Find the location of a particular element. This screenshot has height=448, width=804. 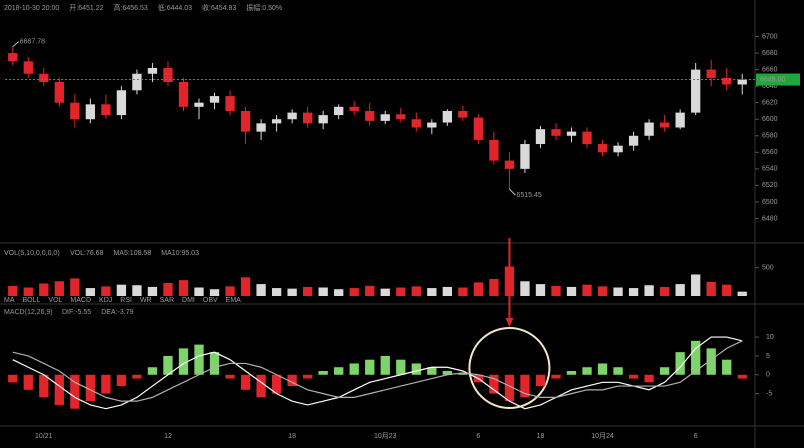

toolbar-item: RSI is located at coordinates (126, 300).